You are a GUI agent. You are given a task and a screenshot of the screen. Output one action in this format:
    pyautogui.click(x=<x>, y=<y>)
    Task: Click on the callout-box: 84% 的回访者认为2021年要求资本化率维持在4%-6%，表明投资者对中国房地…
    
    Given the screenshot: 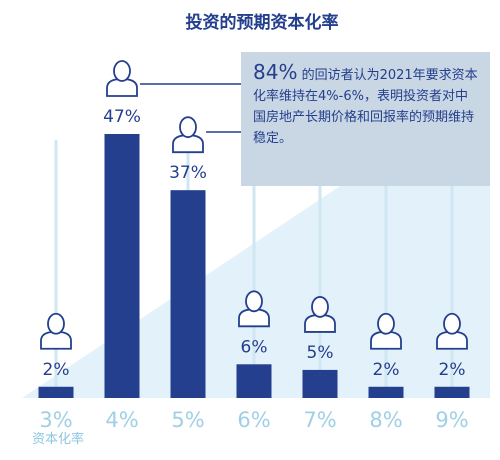 What is the action you would take?
    pyautogui.click(x=365, y=119)
    